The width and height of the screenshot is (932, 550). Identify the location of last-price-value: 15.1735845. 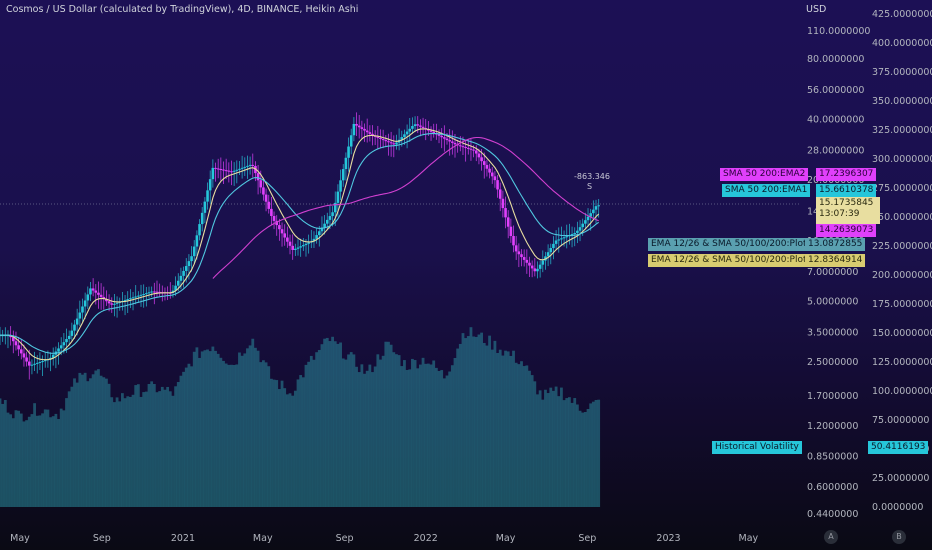
(846, 203).